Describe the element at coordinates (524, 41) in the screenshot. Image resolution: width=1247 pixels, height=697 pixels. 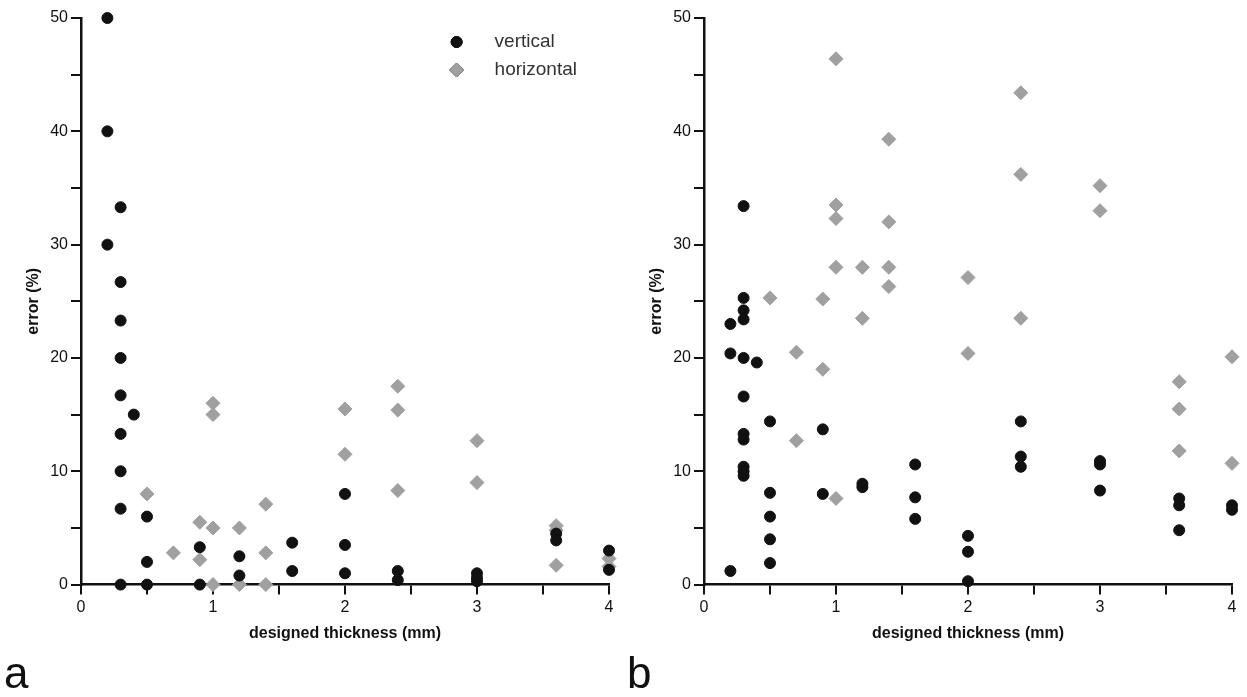
I see `legend-label: vertical` at that location.